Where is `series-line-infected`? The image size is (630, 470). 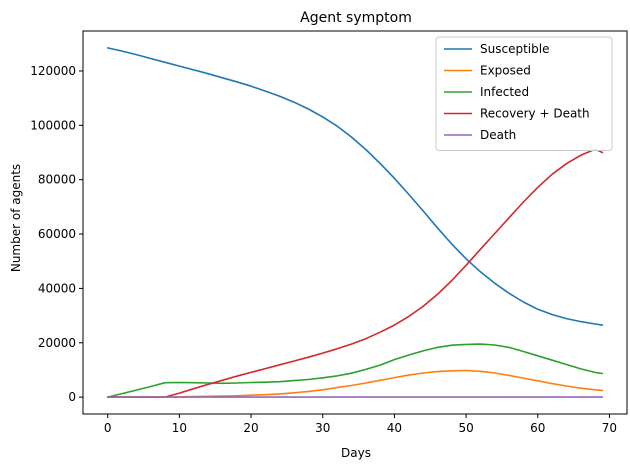 series-line-infected is located at coordinates (355, 370).